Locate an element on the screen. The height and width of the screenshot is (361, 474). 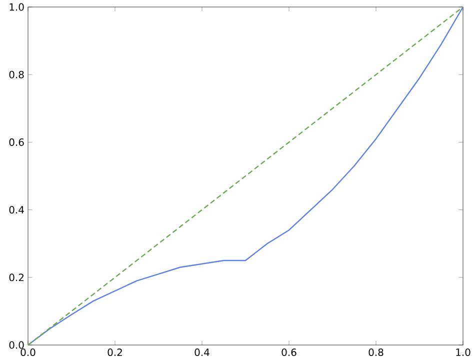
x-tick-label: 0.2 is located at coordinates (115, 352).